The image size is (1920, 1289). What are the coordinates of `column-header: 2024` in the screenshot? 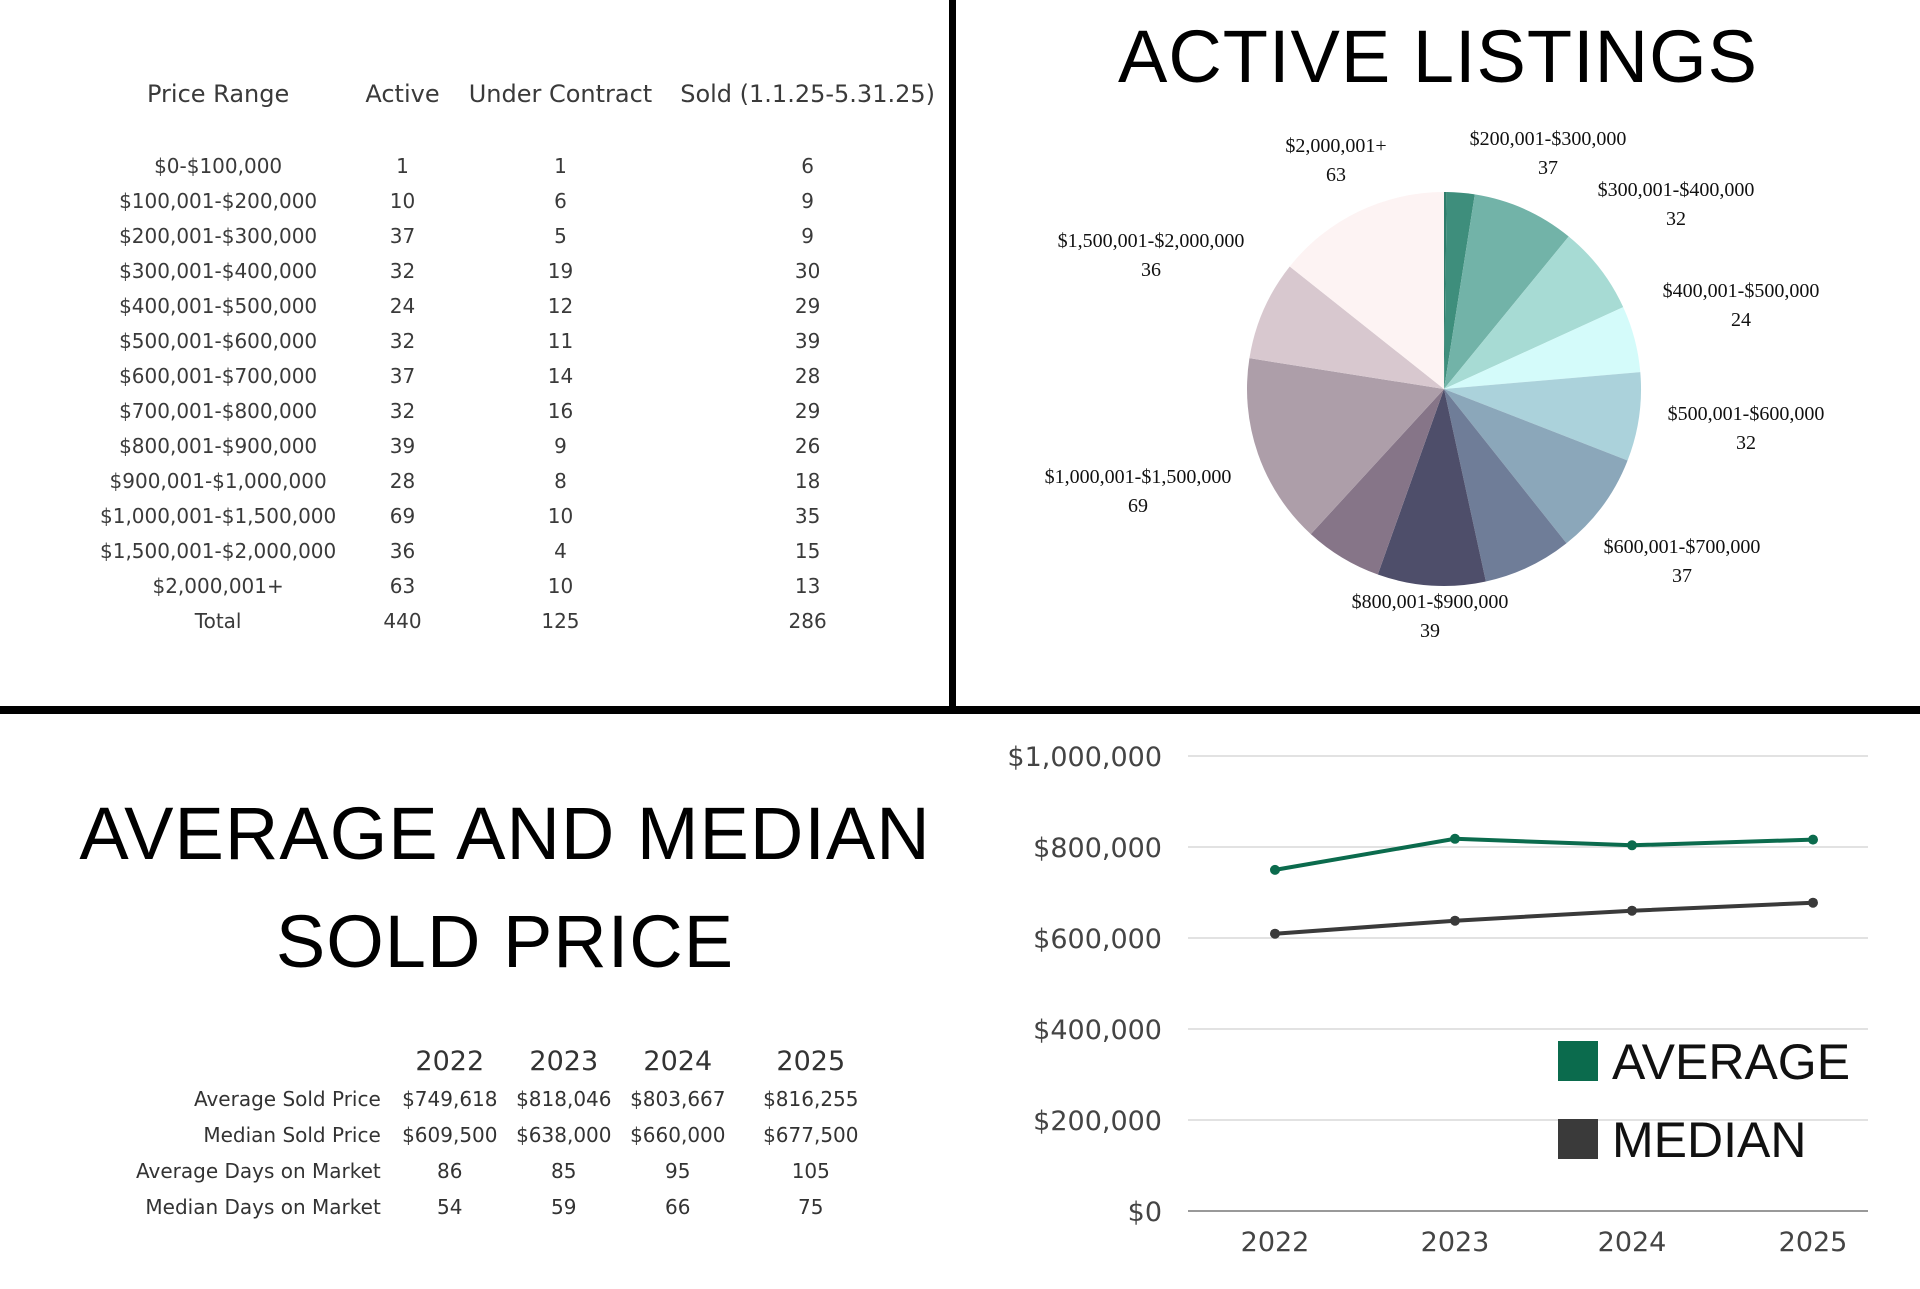 It's located at (678, 1061).